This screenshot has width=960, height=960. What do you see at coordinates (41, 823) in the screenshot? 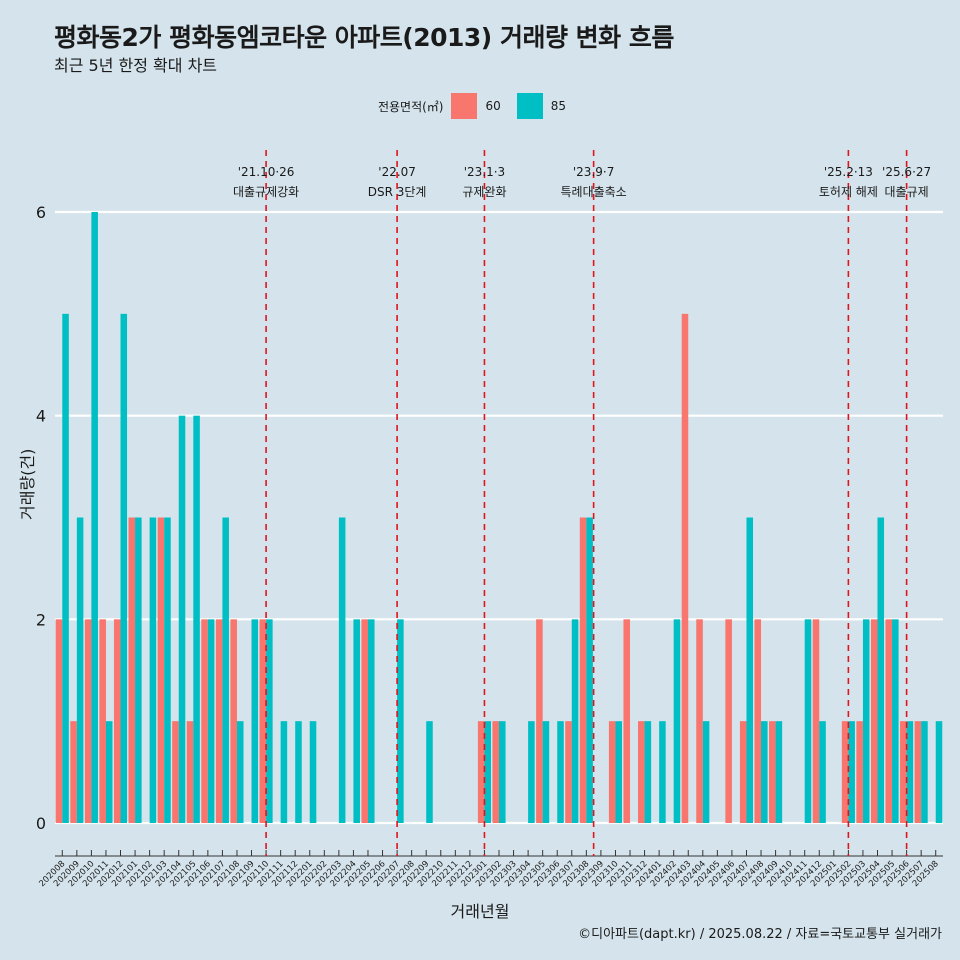
I see `y-tick-label: 0` at bounding box center [41, 823].